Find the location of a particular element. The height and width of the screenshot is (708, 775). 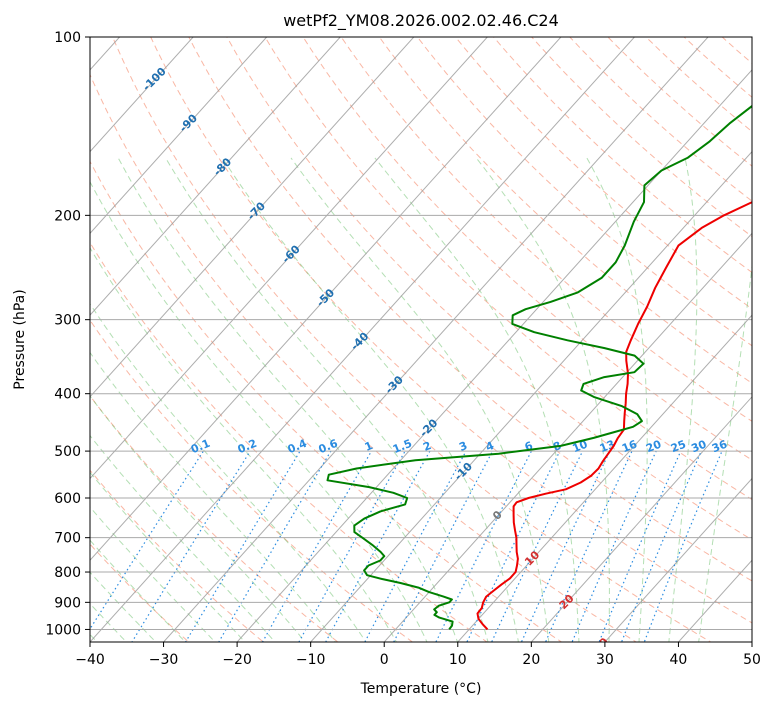

x-tick-label: 40 is located at coordinates (679, 660).